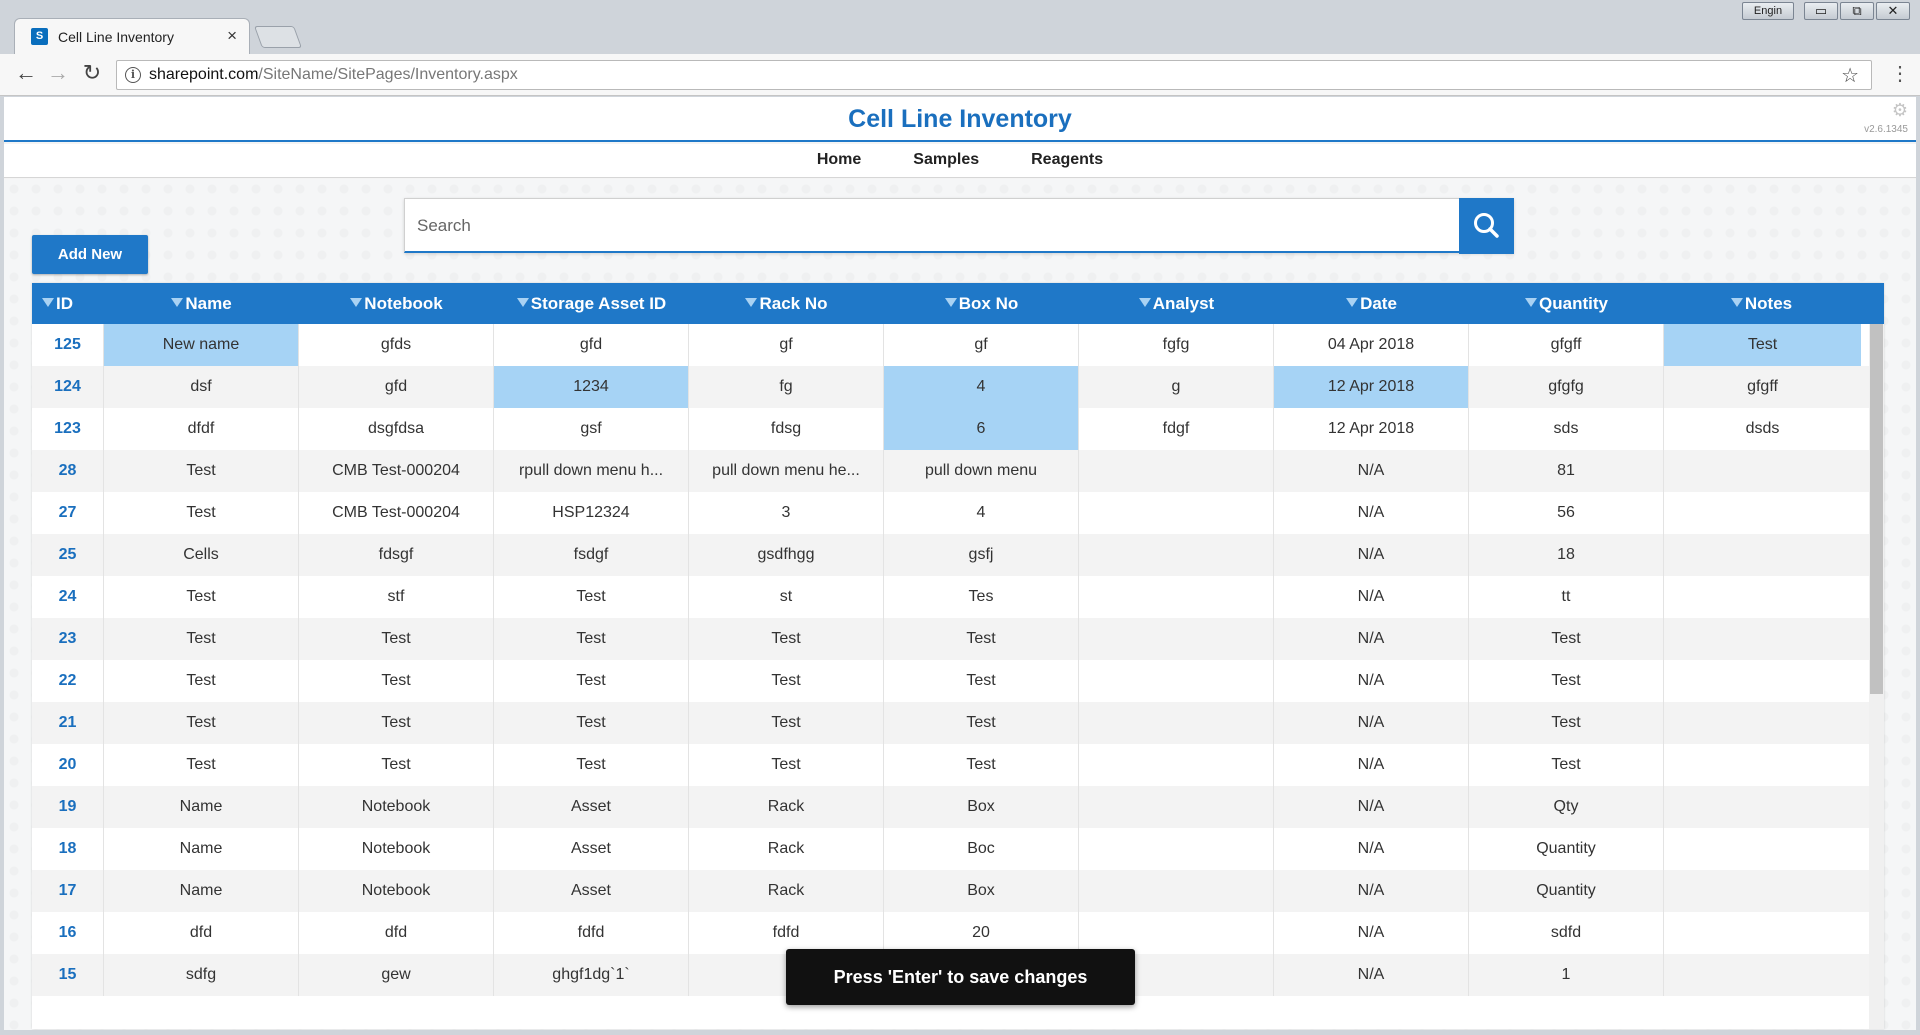  I want to click on cell-box-no: gf, so click(981, 345).